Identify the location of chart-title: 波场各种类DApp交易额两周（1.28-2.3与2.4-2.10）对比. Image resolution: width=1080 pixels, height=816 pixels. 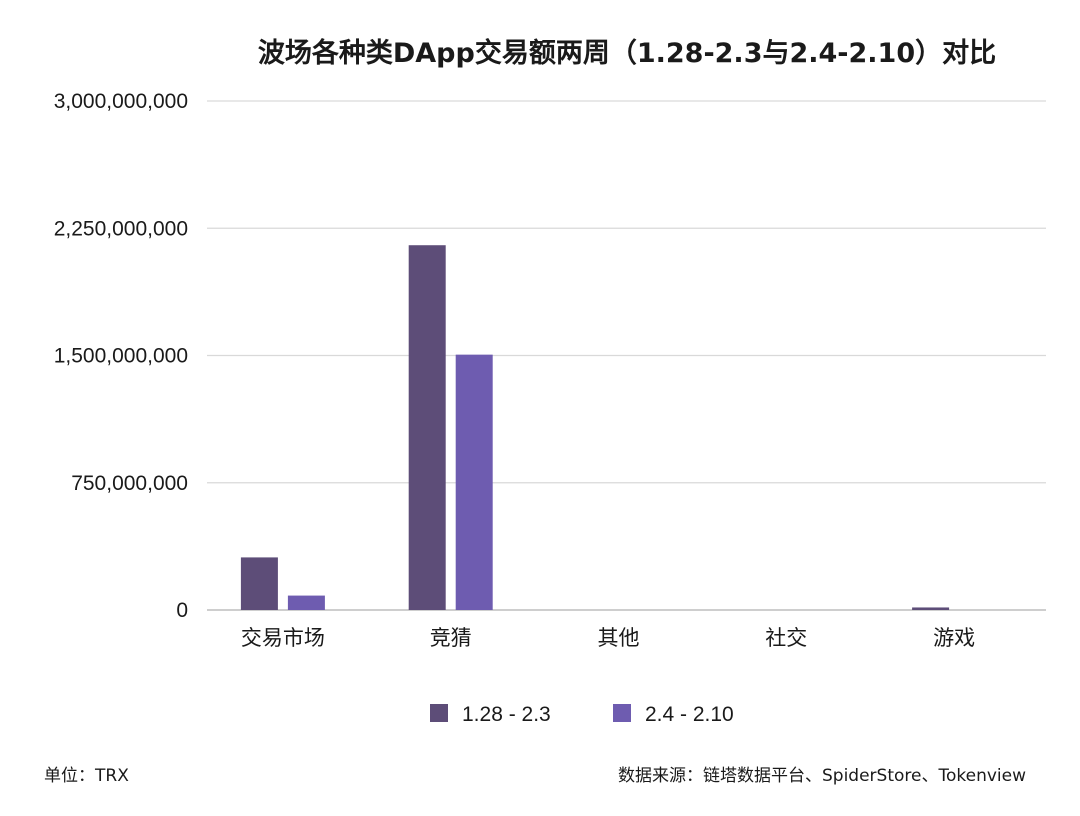
(627, 53).